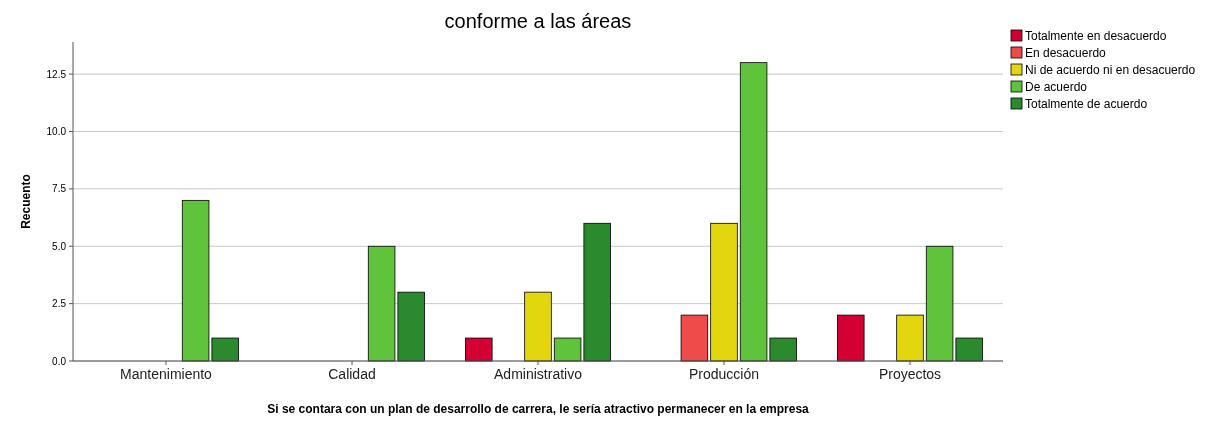 The image size is (1226, 439). I want to click on x-axis-title: Si se contara con un plan de desarrollo de carrera, le sería atractivo permanecer en la empresa, so click(538, 409).